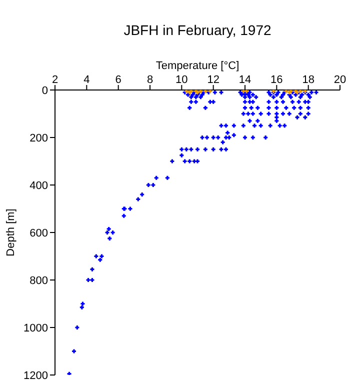  What do you see at coordinates (87, 80) in the screenshot?
I see `x-tick-label: 4` at bounding box center [87, 80].